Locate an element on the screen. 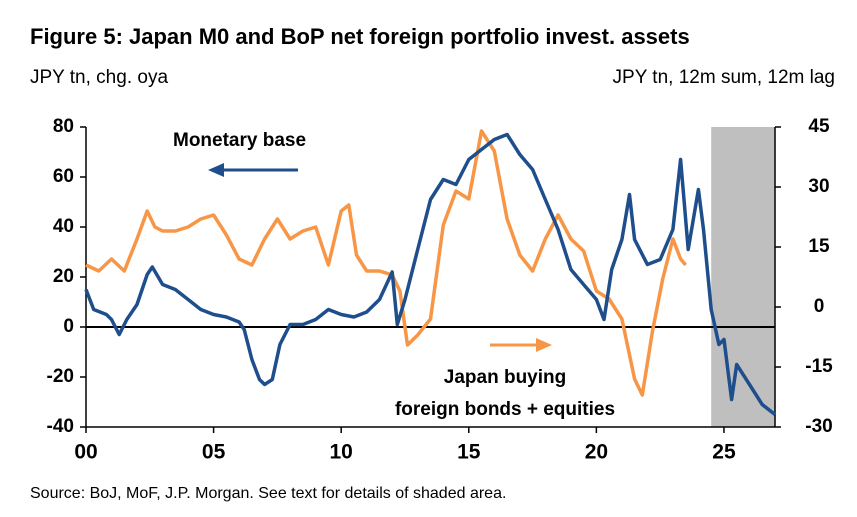  shaded-region is located at coordinates (743, 277).